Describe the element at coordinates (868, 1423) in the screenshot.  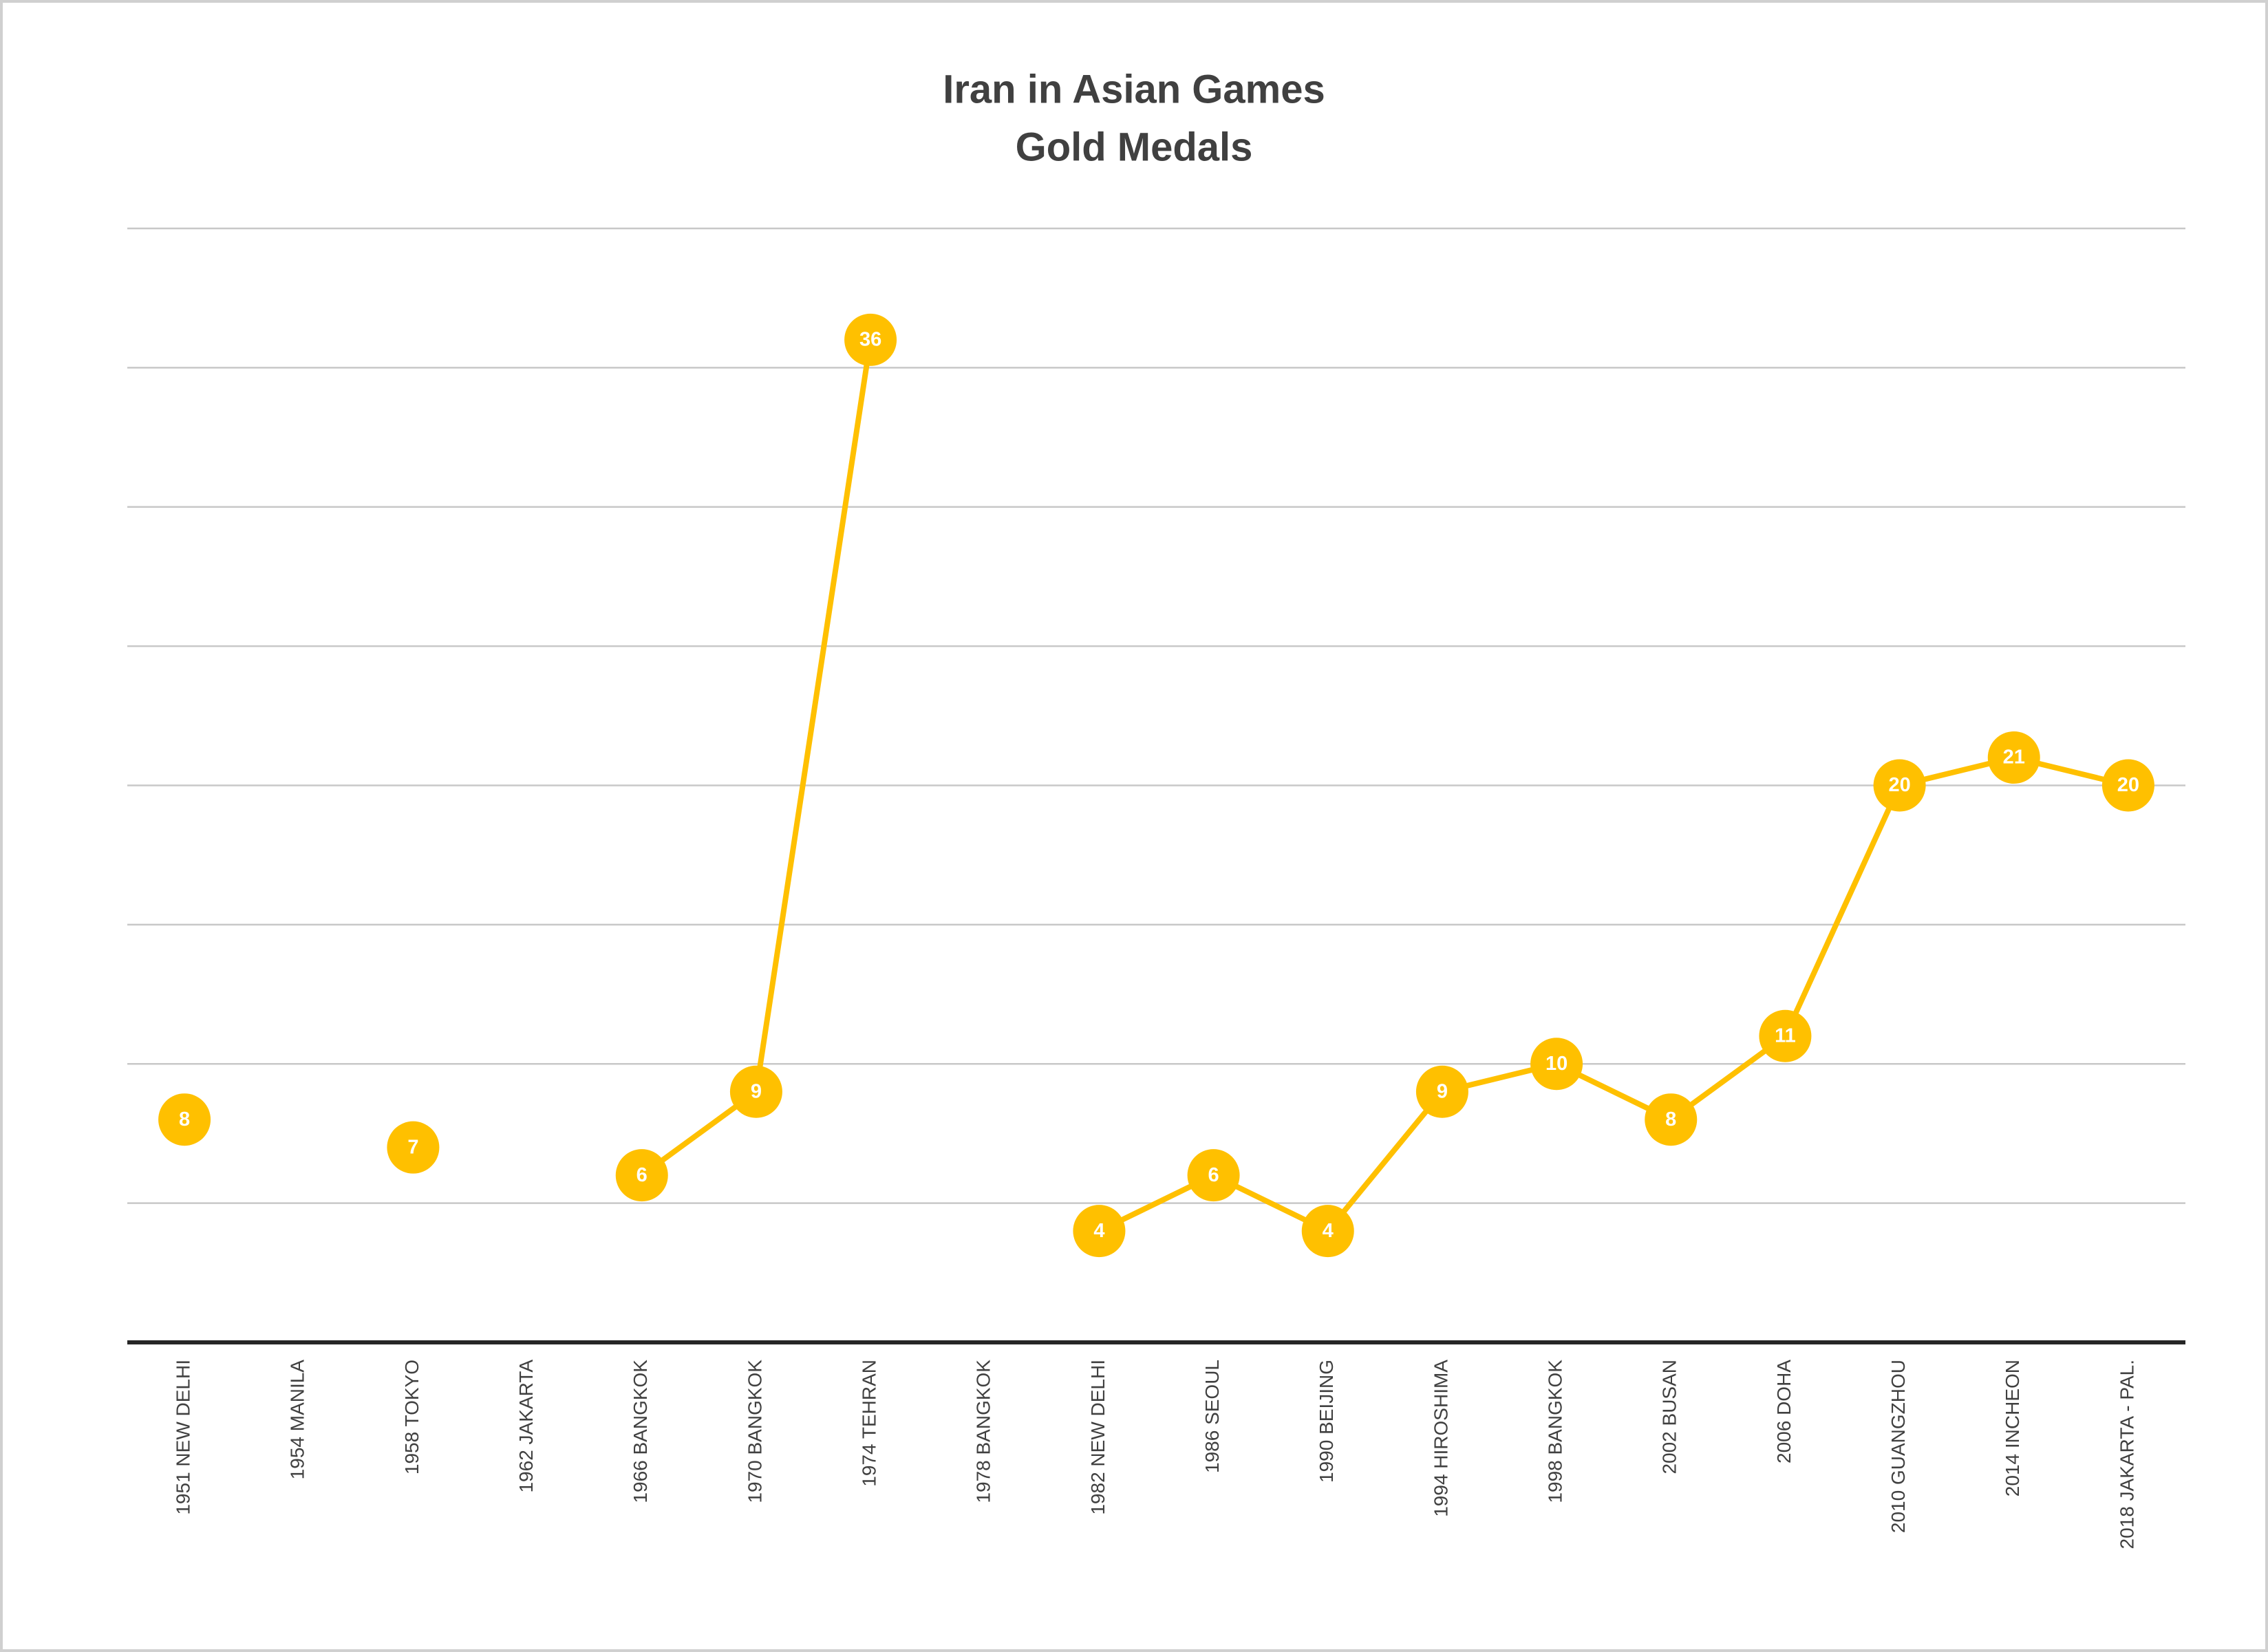
I see `x-tick-label: 1974 TEHRAN` at that location.